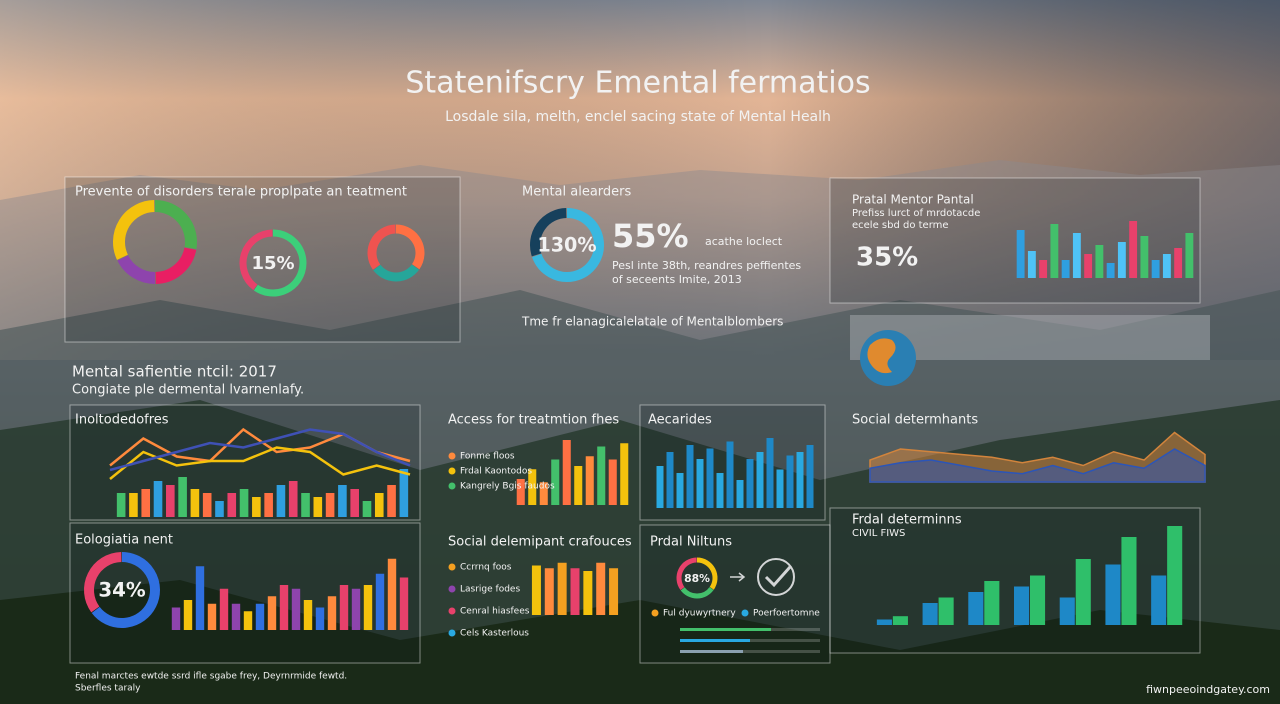 The height and width of the screenshot is (704, 1280). I want to click on footer-text: Sberfles taraly, so click(108, 689).